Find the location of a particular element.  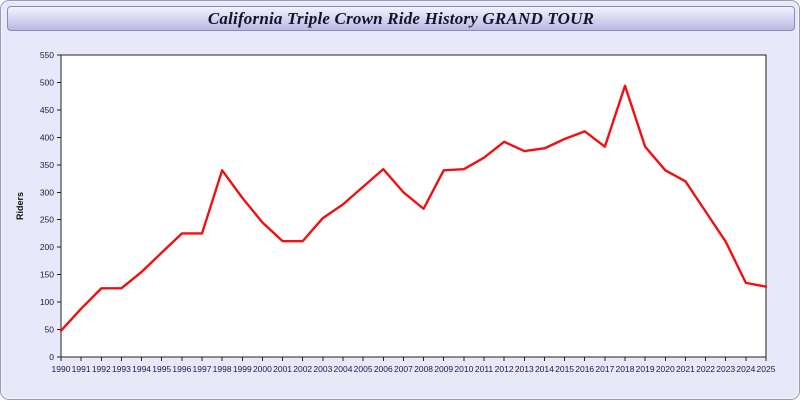

x-tick-label: 2021 is located at coordinates (685, 369).